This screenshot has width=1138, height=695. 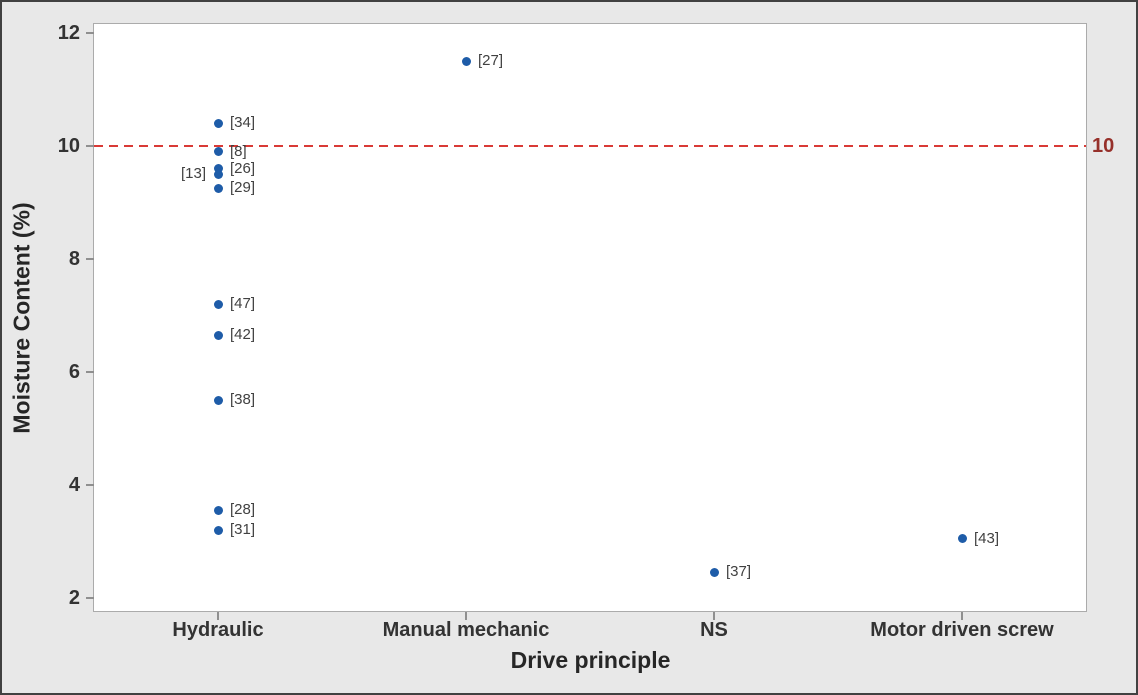 What do you see at coordinates (218, 630) in the screenshot?
I see `x-axis-category-label: Hydraulic` at bounding box center [218, 630].